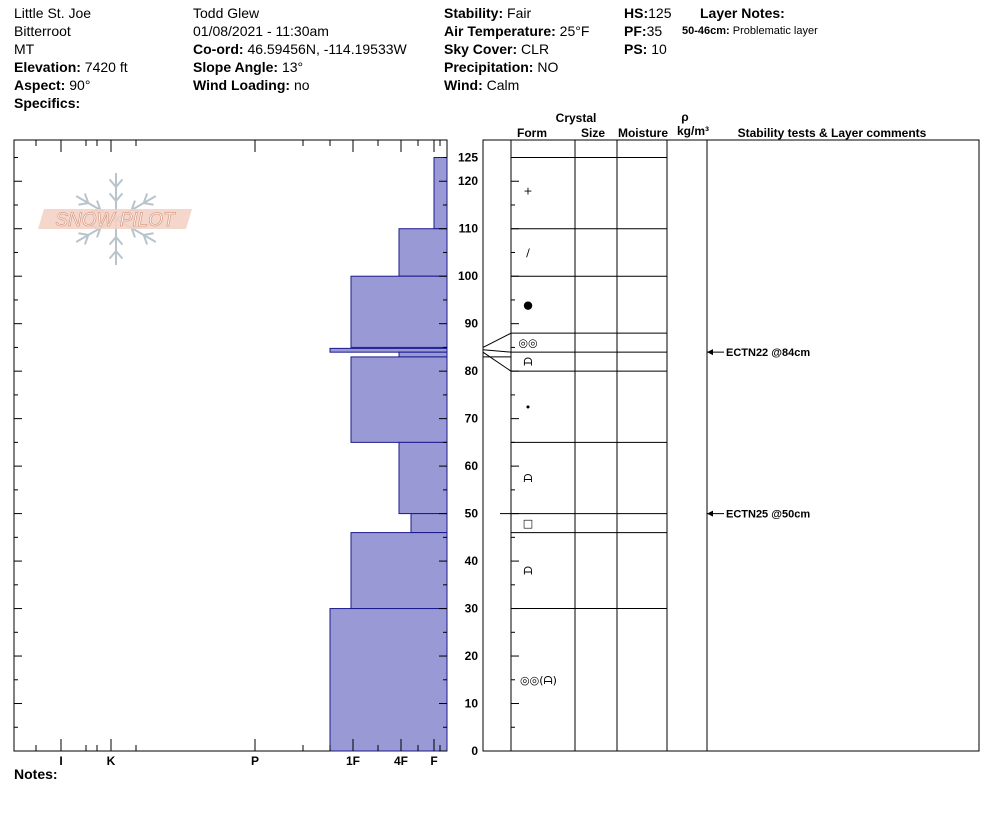 The height and width of the screenshot is (840, 994). Describe the element at coordinates (327, 49) in the screenshot. I see `coord-value: 46.59456N, -114.19533W` at that location.